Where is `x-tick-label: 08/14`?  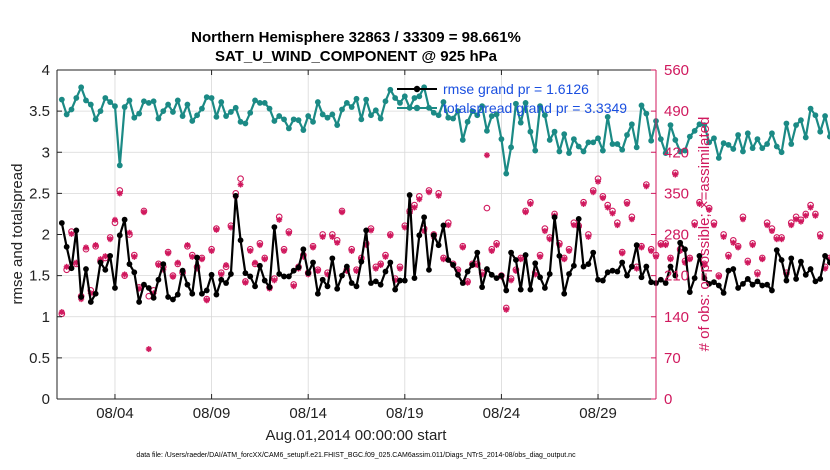
x-tick-label: 08/14 is located at coordinates (308, 413).